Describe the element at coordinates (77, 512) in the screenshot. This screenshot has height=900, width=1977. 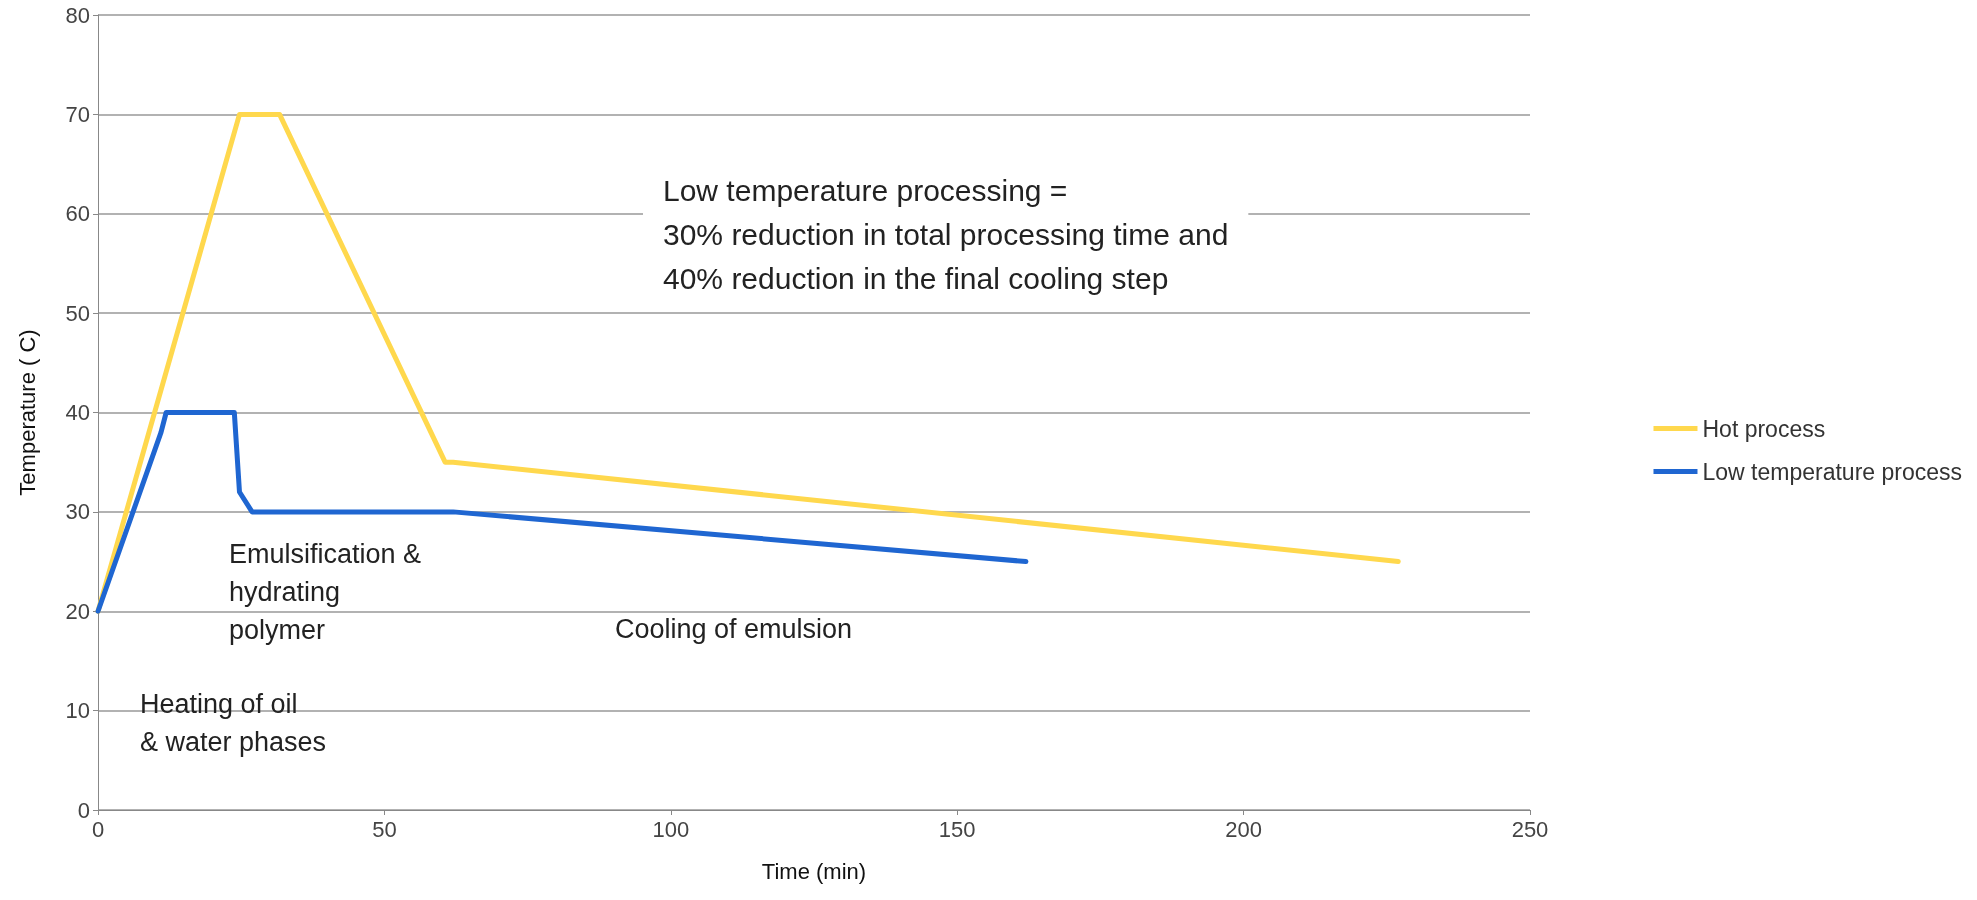
I see `y-tick-label: 30` at that location.